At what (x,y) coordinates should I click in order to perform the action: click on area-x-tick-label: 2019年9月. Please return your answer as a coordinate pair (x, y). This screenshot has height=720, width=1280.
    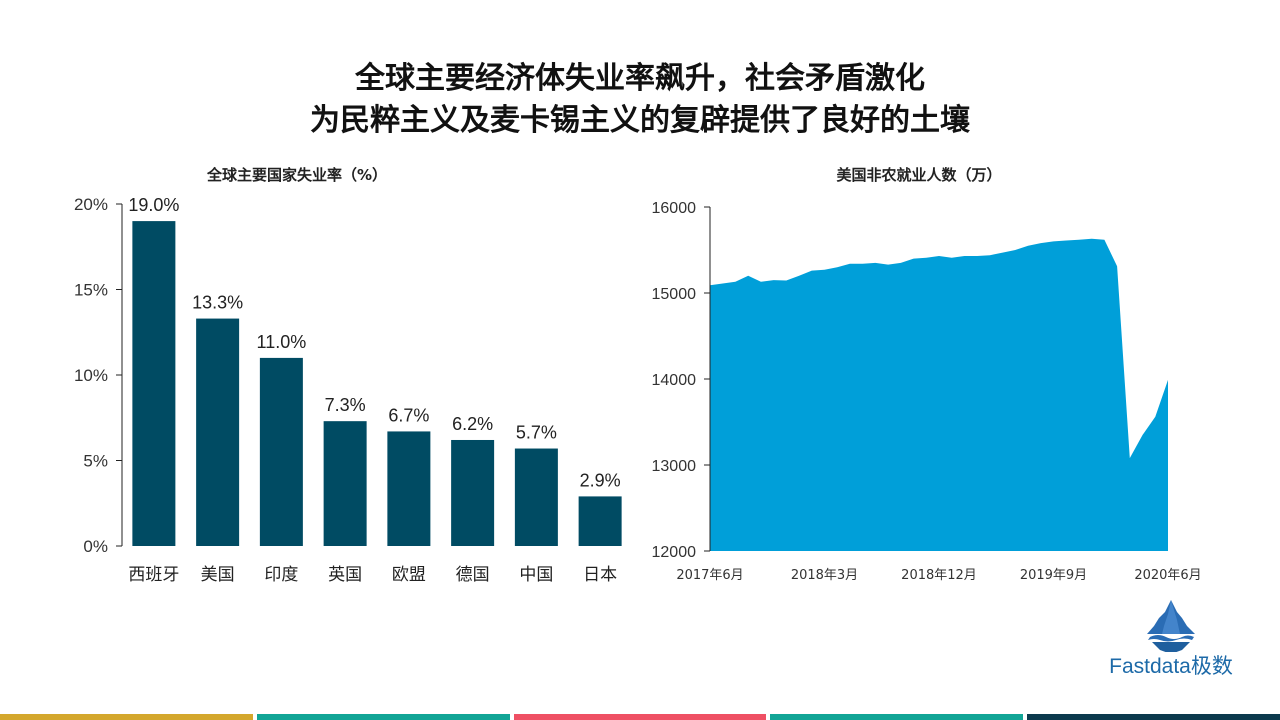
    Looking at the image, I should click on (1053, 575).